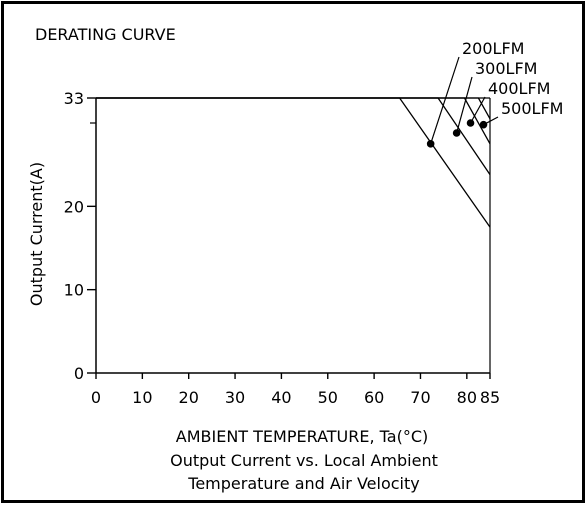  Describe the element at coordinates (328, 397) in the screenshot. I see `x-tick-label-5: 50` at that location.